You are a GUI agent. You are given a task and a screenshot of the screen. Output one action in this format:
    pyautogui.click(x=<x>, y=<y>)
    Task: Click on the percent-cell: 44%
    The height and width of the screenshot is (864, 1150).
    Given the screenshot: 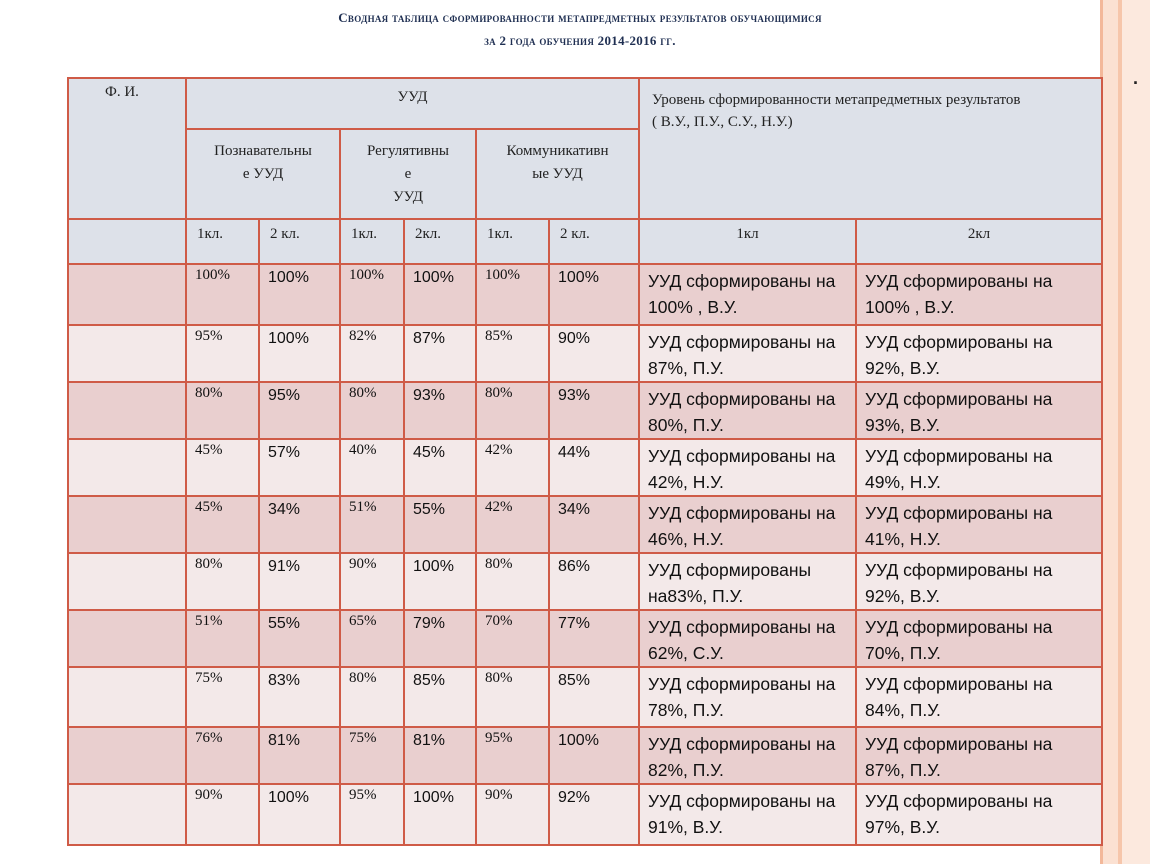 What is the action you would take?
    pyautogui.click(x=594, y=467)
    